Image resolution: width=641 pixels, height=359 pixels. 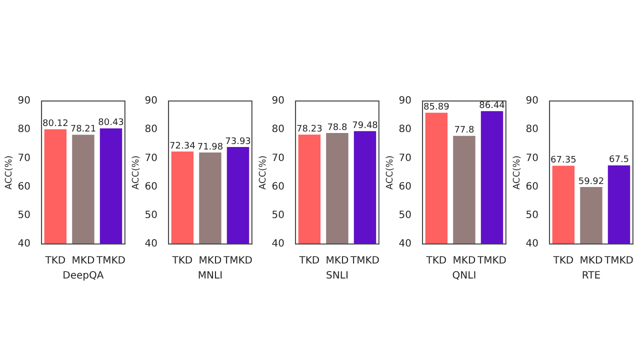 What do you see at coordinates (464, 131) in the screenshot?
I see `data-label: 77.8` at bounding box center [464, 131].